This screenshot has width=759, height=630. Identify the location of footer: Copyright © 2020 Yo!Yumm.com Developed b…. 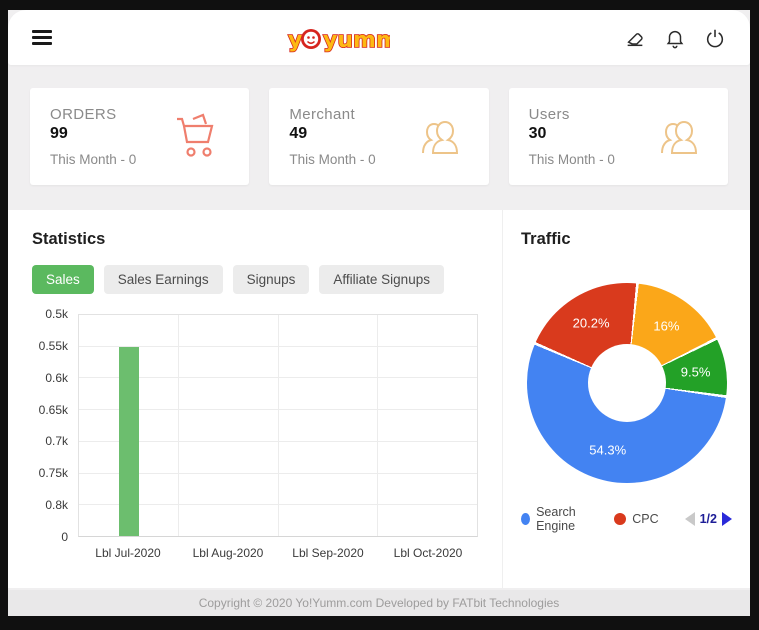
(379, 603).